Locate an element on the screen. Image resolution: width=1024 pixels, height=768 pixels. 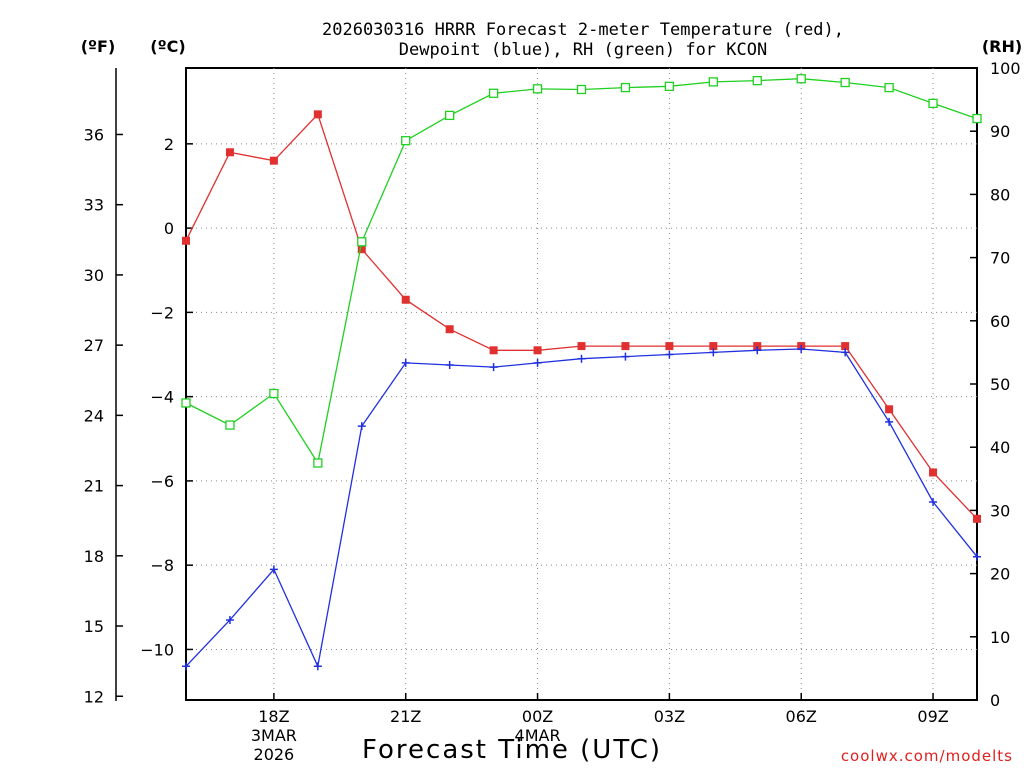
fahrenheit-tick-label: 12 is located at coordinates (94, 696).